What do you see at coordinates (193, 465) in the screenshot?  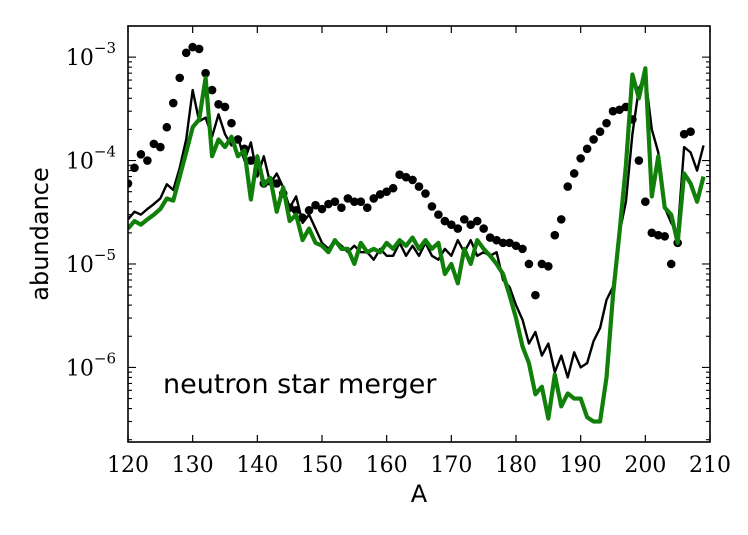 I see `x-tick-label: 130` at bounding box center [193, 465].